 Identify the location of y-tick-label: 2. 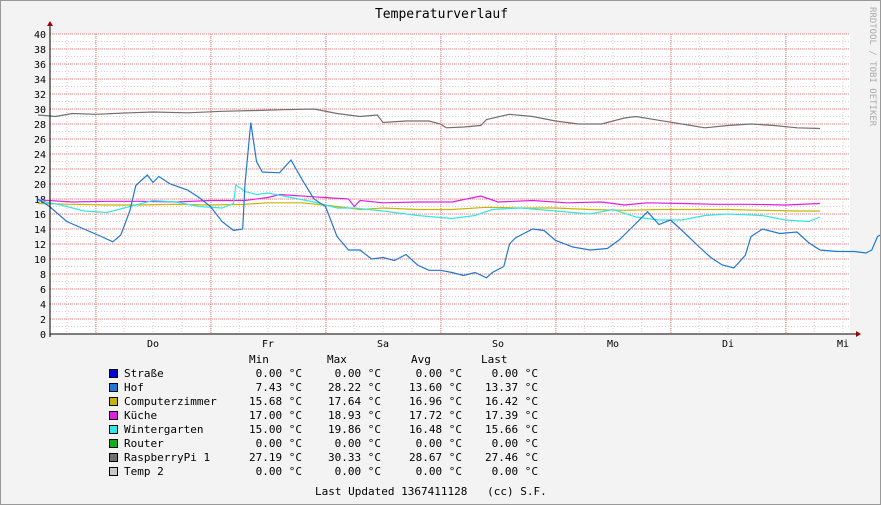
(43, 320).